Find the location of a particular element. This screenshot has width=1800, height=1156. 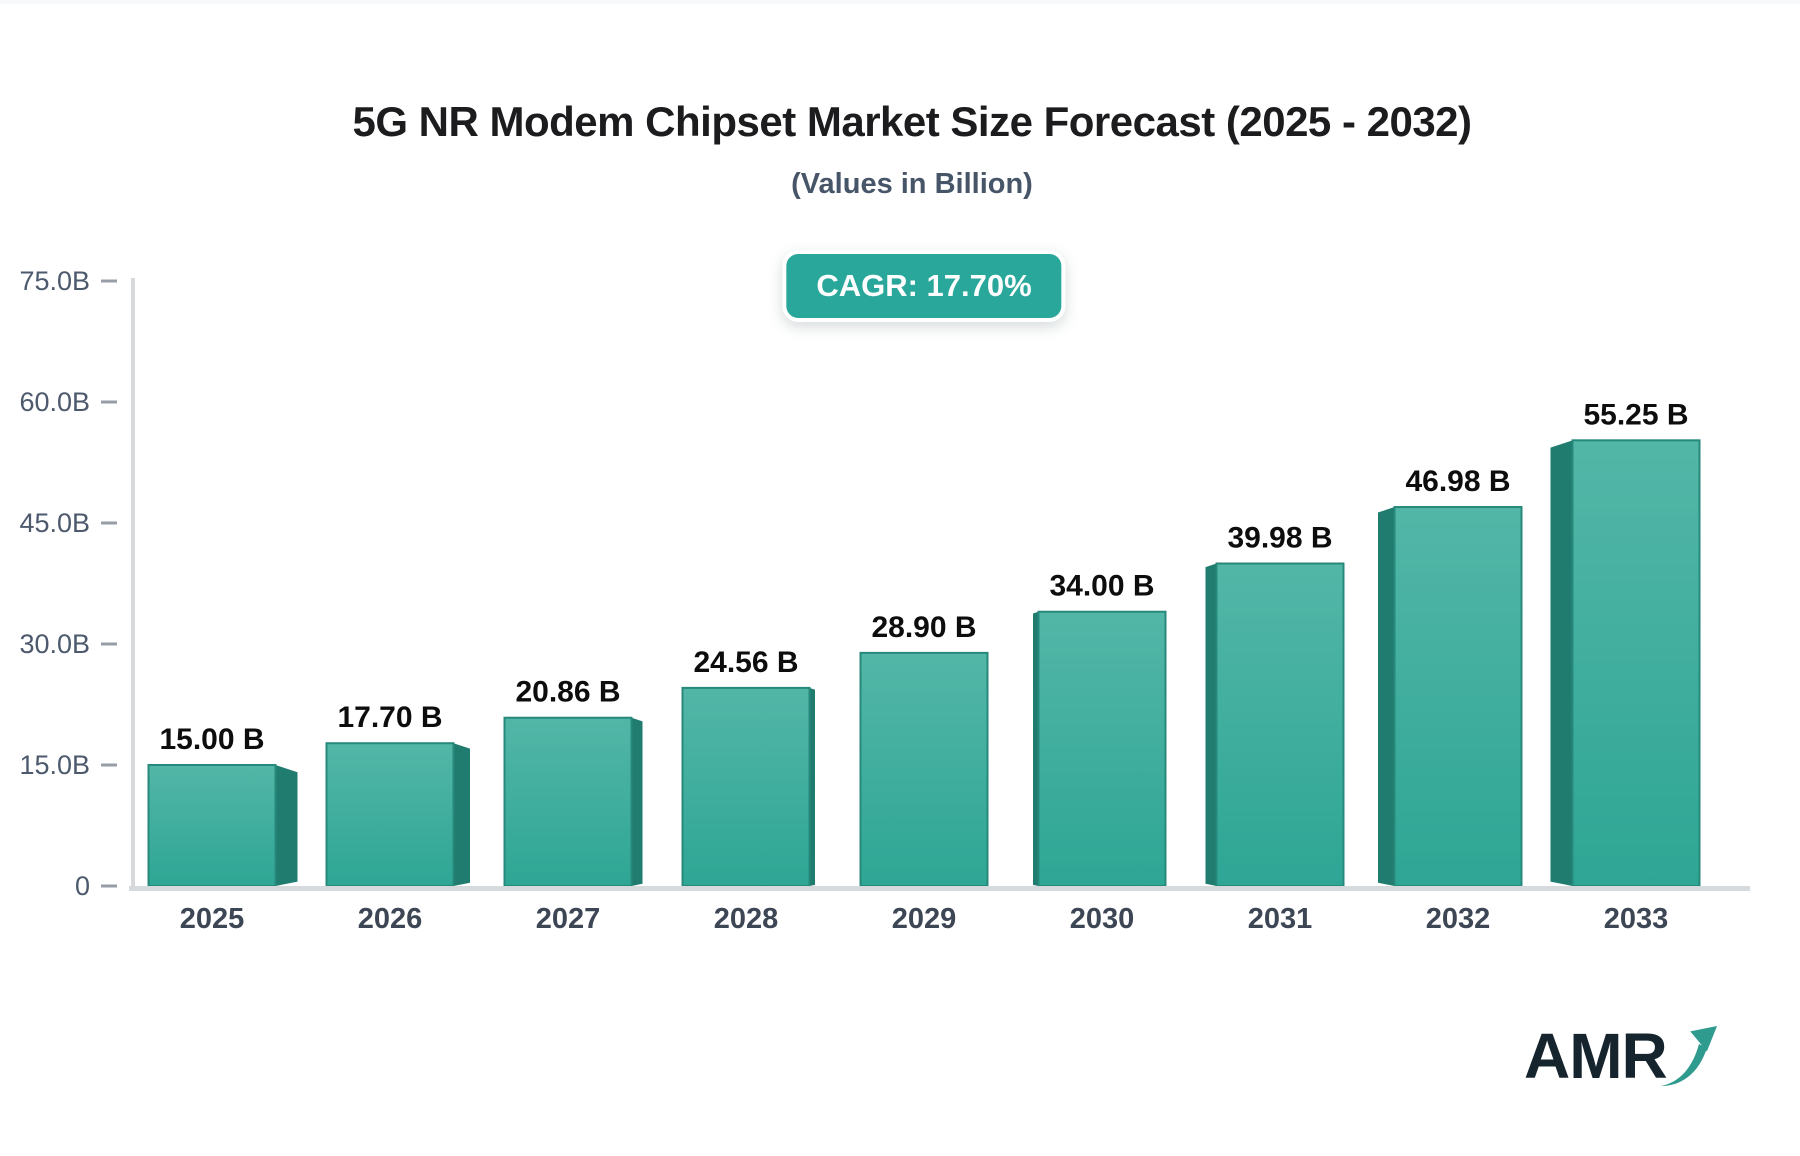

amr-logo: AMR is located at coordinates (1622, 1054).